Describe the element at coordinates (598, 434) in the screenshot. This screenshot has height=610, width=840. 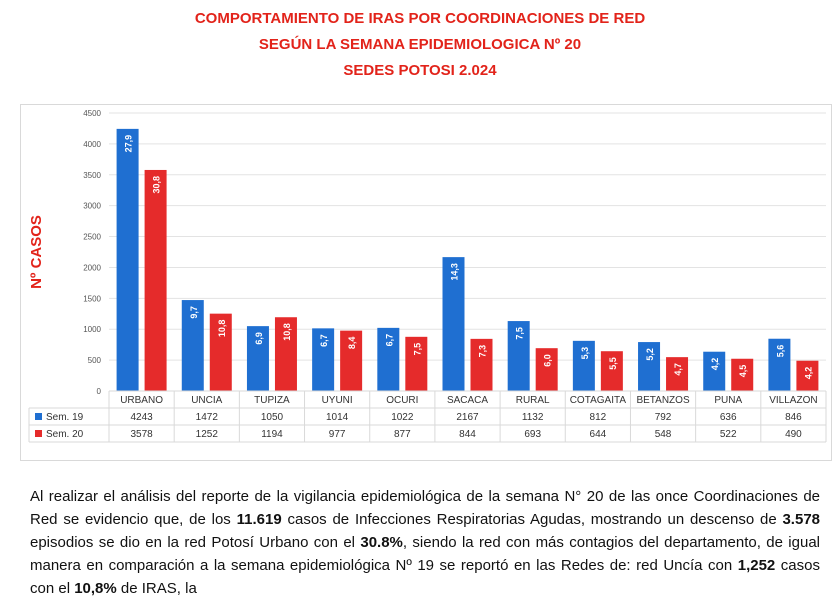
I see `table-cell: 644` at that location.